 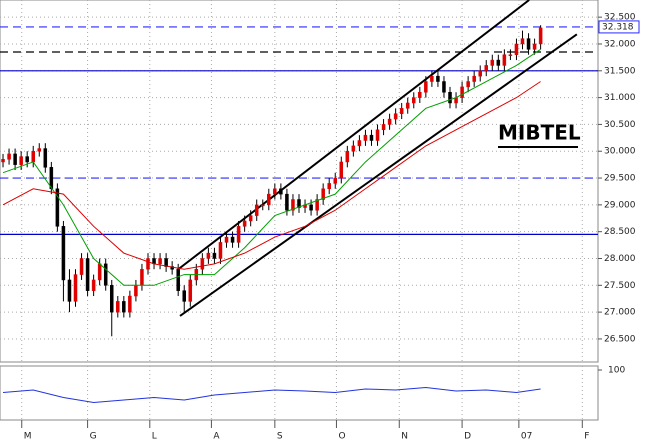 I want to click on y-tick-label: 32.500, so click(x=620, y=18).